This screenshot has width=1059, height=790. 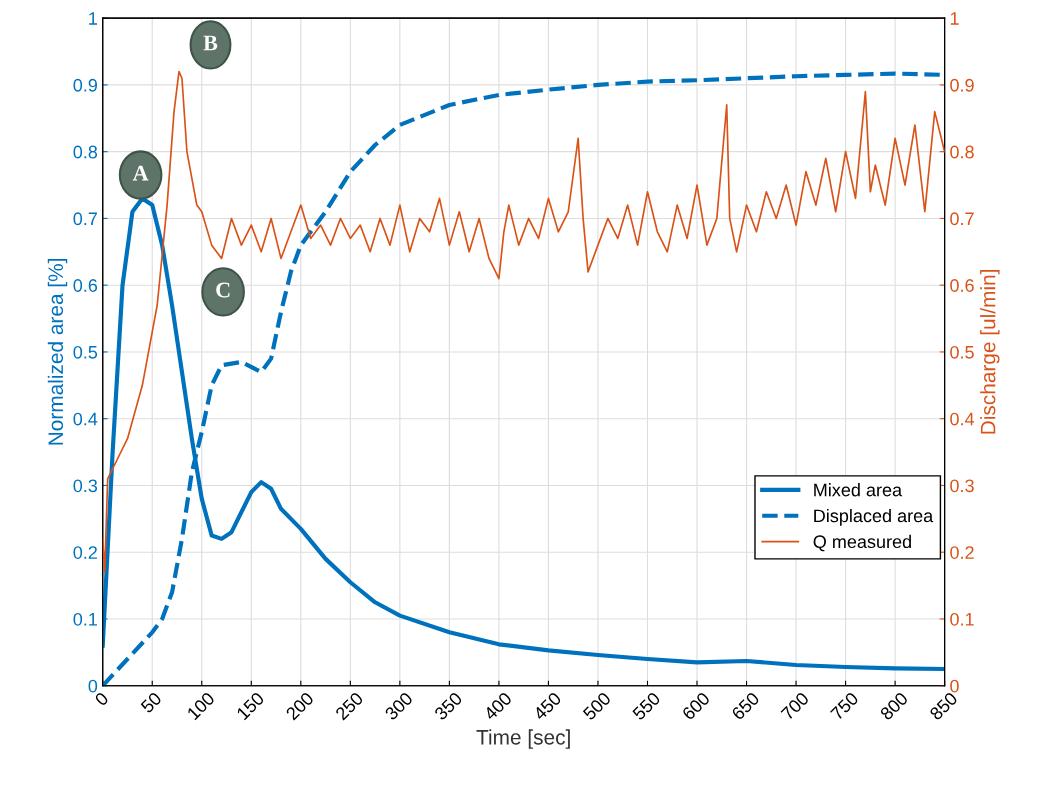 I want to click on legend-label: Mixed area, so click(x=858, y=490).